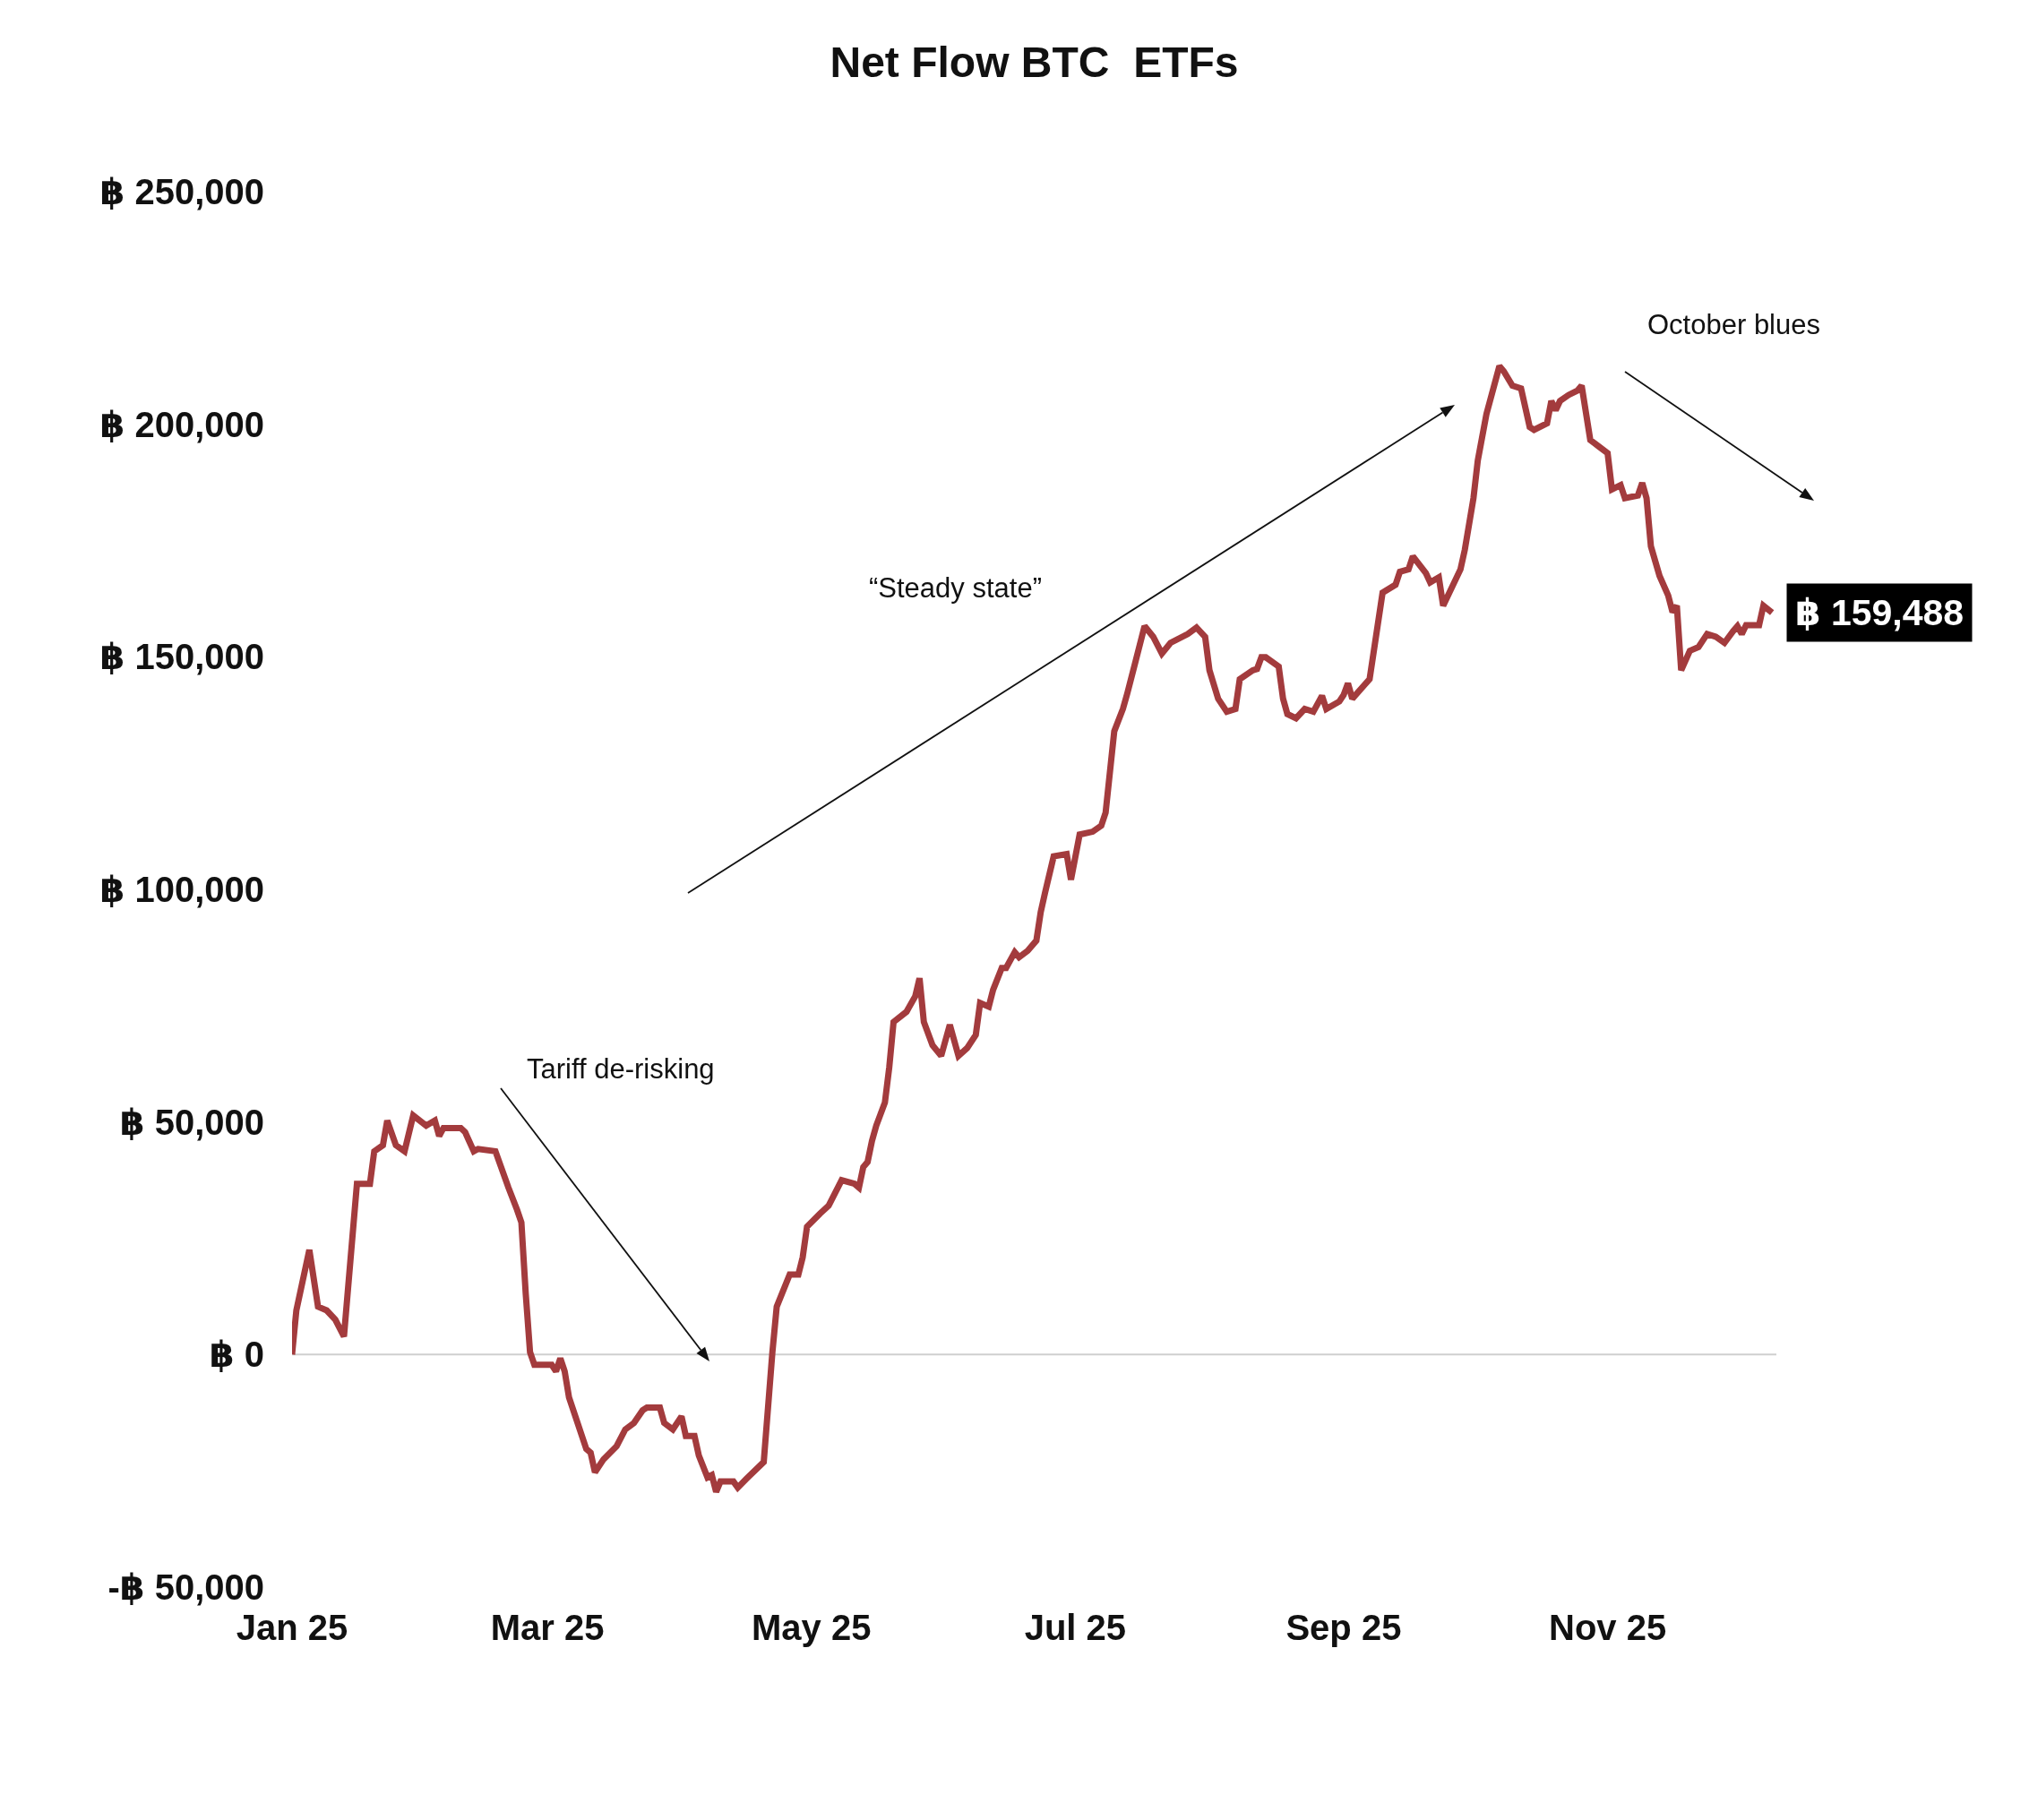  Describe the element at coordinates (181, 424) in the screenshot. I see `y-tick-label: ฿ 200,000` at that location.